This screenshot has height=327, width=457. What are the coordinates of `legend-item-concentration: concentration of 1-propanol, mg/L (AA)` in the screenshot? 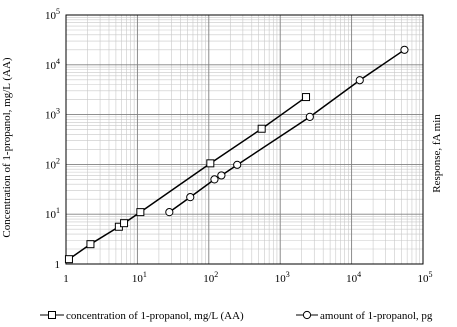 It's located at (142, 316).